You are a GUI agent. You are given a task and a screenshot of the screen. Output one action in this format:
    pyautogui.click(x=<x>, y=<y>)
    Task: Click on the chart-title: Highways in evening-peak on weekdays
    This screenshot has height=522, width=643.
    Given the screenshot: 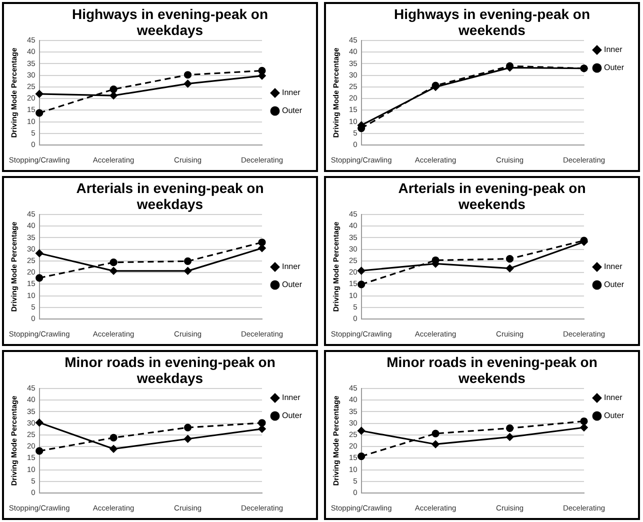 What is the action you would take?
    pyautogui.click(x=170, y=22)
    